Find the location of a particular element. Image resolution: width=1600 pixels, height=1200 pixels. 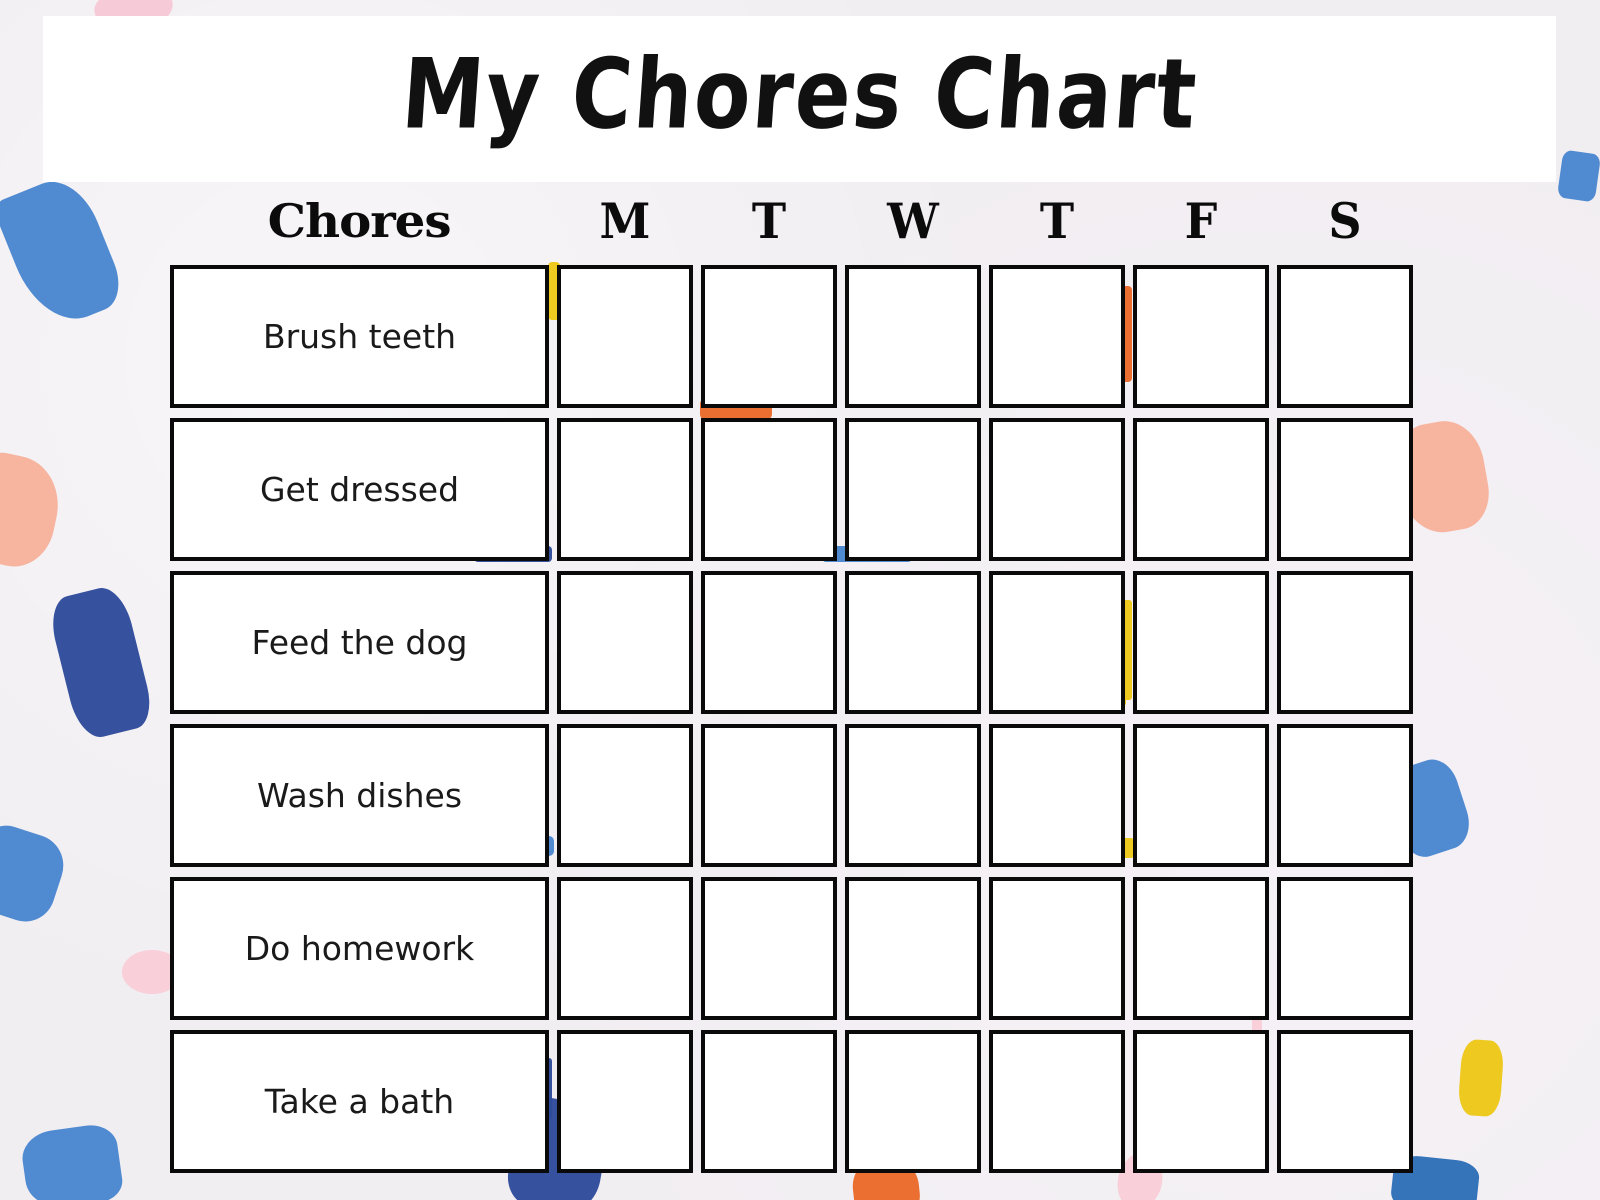

chore-name-cell: Take a bath is located at coordinates (359, 1101).